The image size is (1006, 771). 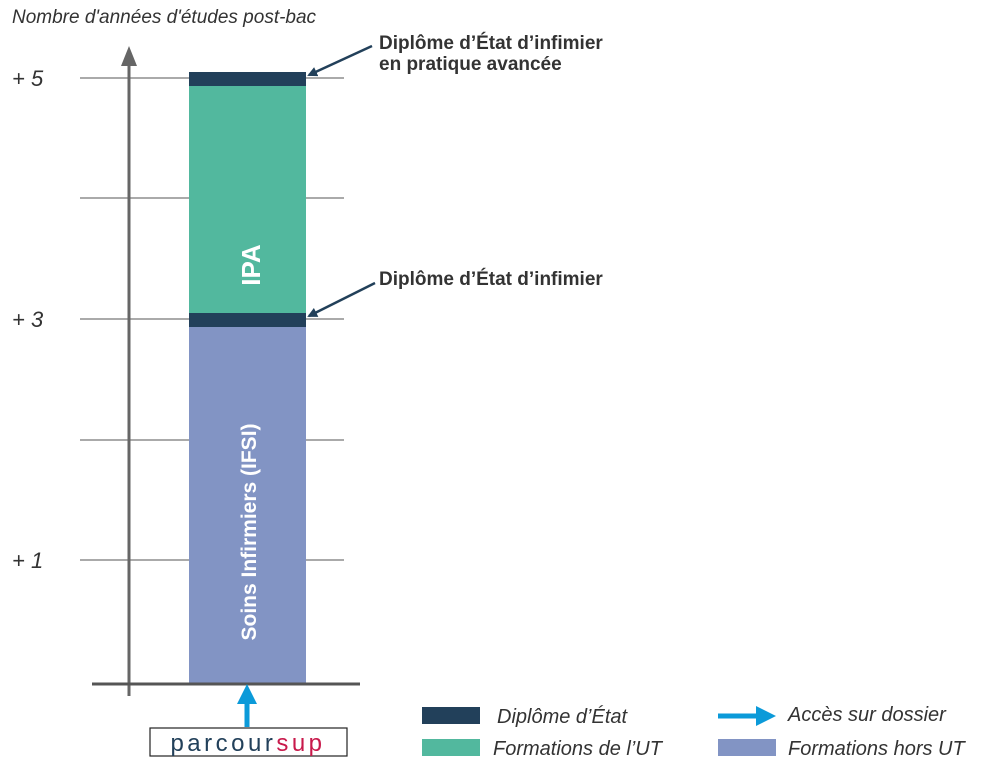 I want to click on bar-de-band, so click(x=247, y=320).